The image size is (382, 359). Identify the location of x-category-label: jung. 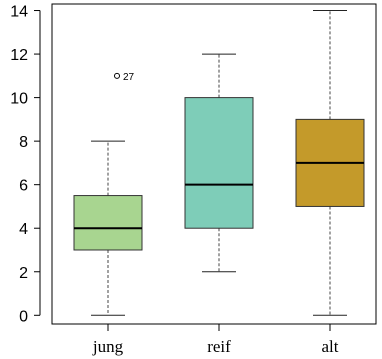
(108, 346).